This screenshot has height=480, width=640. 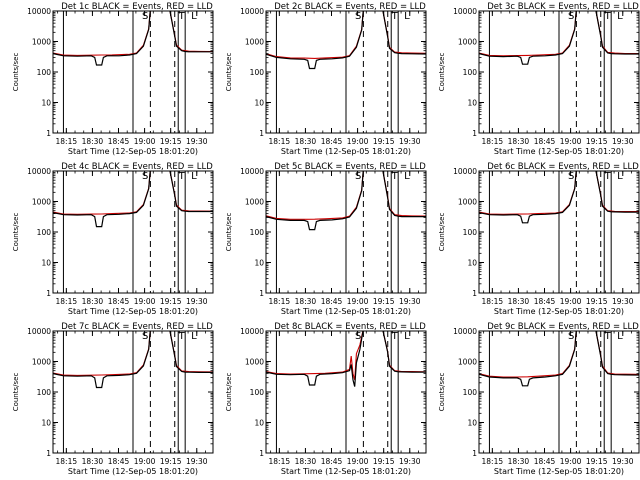 What do you see at coordinates (137, 7) in the screenshot?
I see `panel-title: Det 1c BLACK = Events, RED = LLD` at bounding box center [137, 7].